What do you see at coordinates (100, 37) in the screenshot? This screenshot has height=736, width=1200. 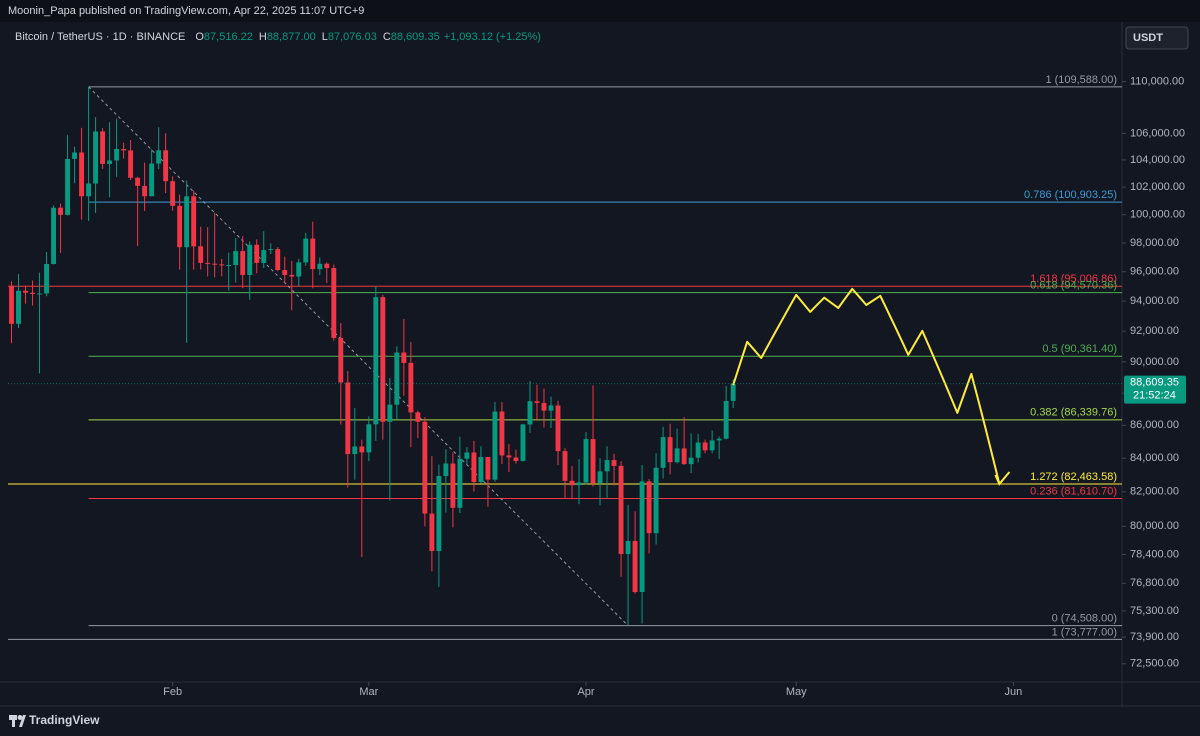 I see `symbol: Bitcoin / TetherUS · 1D · BINANCE` at bounding box center [100, 37].